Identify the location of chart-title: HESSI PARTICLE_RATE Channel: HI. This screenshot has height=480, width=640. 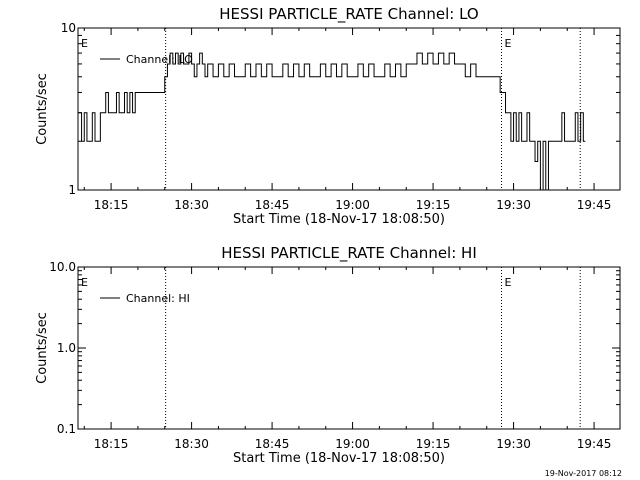
(349, 253).